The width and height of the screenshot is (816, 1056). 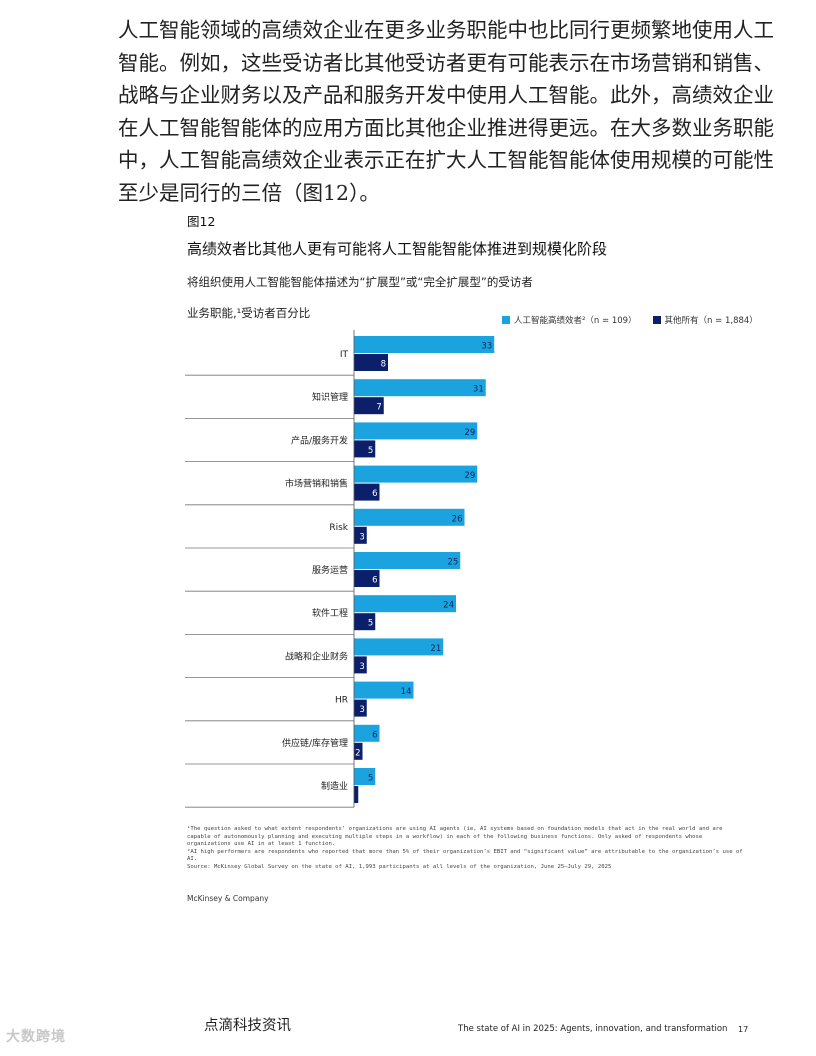 What do you see at coordinates (406, 692) in the screenshot?
I see `value-label-high-performers-8: 14` at bounding box center [406, 692].